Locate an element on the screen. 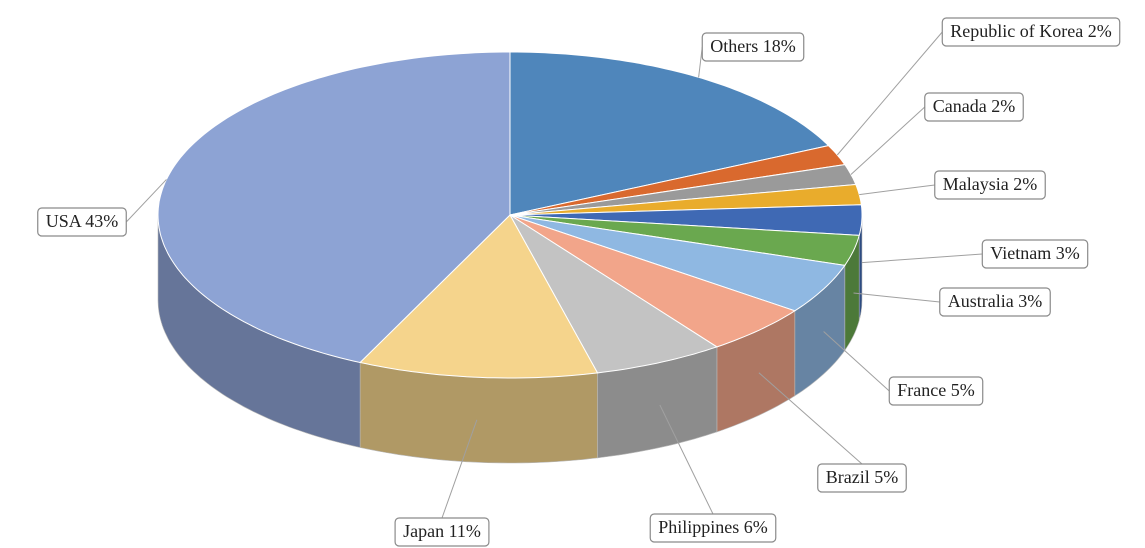 Image resolution: width=1145 pixels, height=548 pixels. label-text: Brazil 5% is located at coordinates (862, 477).